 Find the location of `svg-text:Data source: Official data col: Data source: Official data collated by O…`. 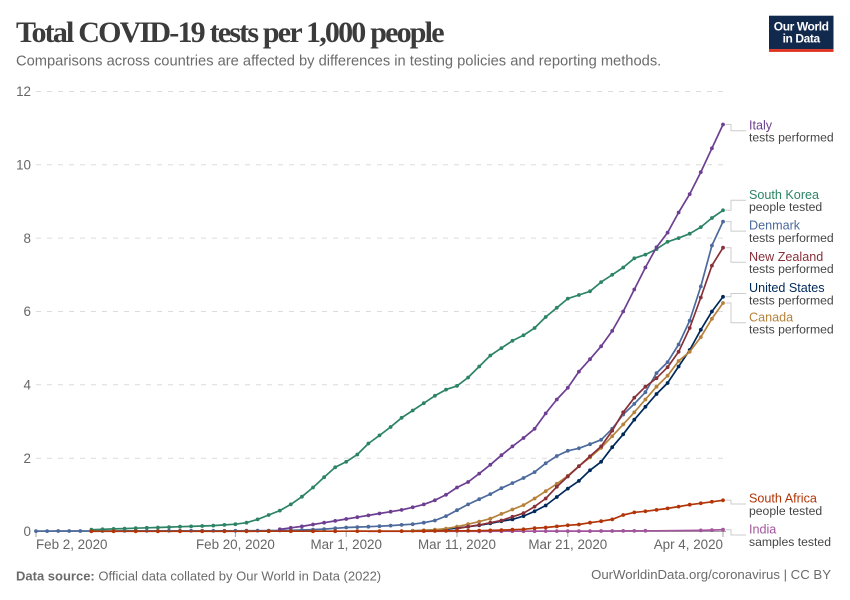

svg-text:Data source: Official data col: Data source: Official data collated by O… is located at coordinates (198, 576).